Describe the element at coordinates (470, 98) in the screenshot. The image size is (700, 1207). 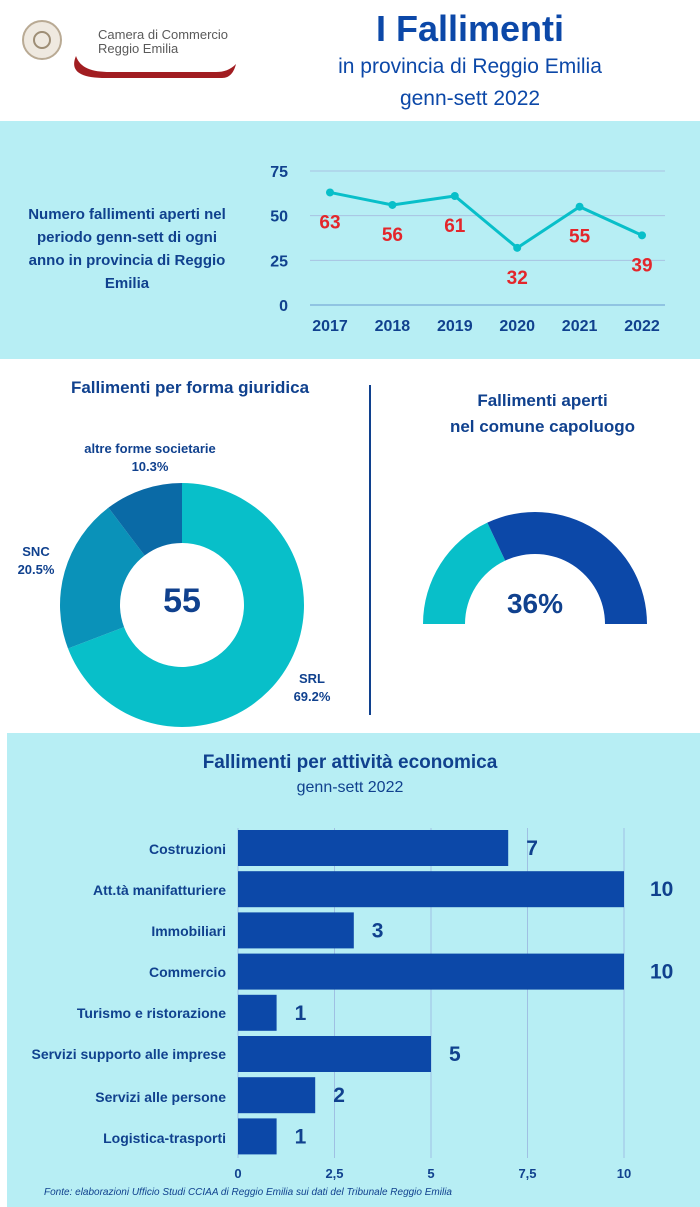
I see `subtitle-period: genn-sett 2022` at that location.